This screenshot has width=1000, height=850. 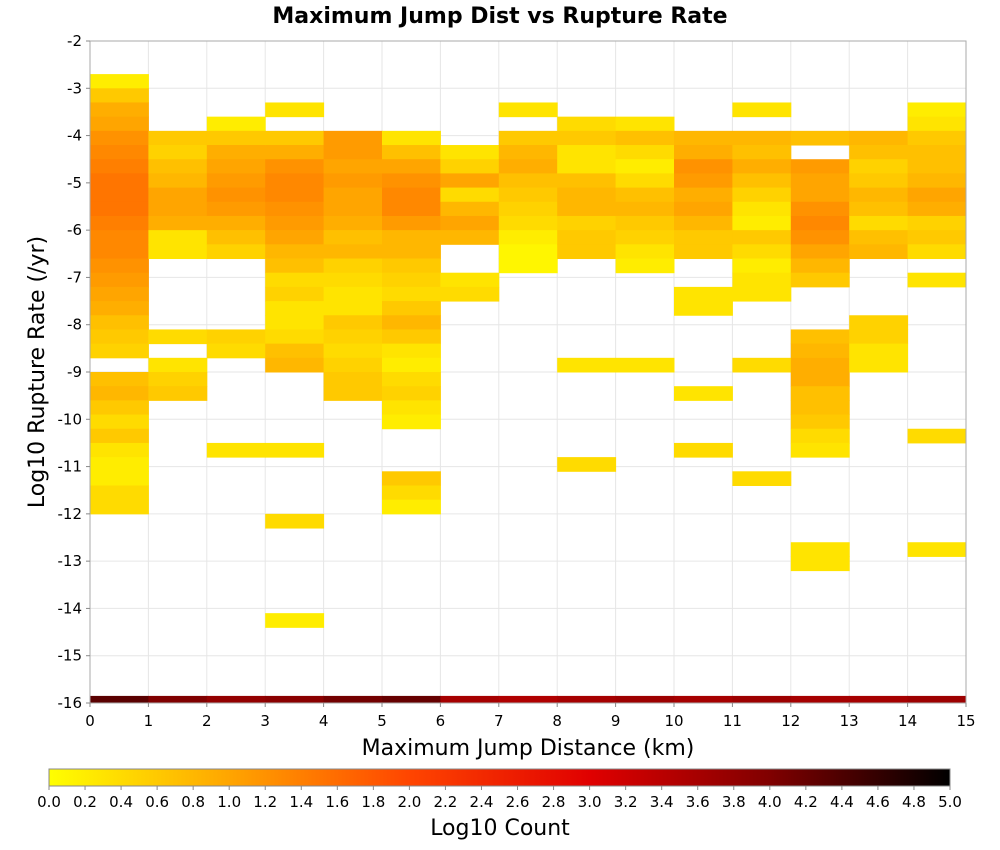 What do you see at coordinates (70, 419) in the screenshot?
I see `y-tick-label: -10` at bounding box center [70, 419].